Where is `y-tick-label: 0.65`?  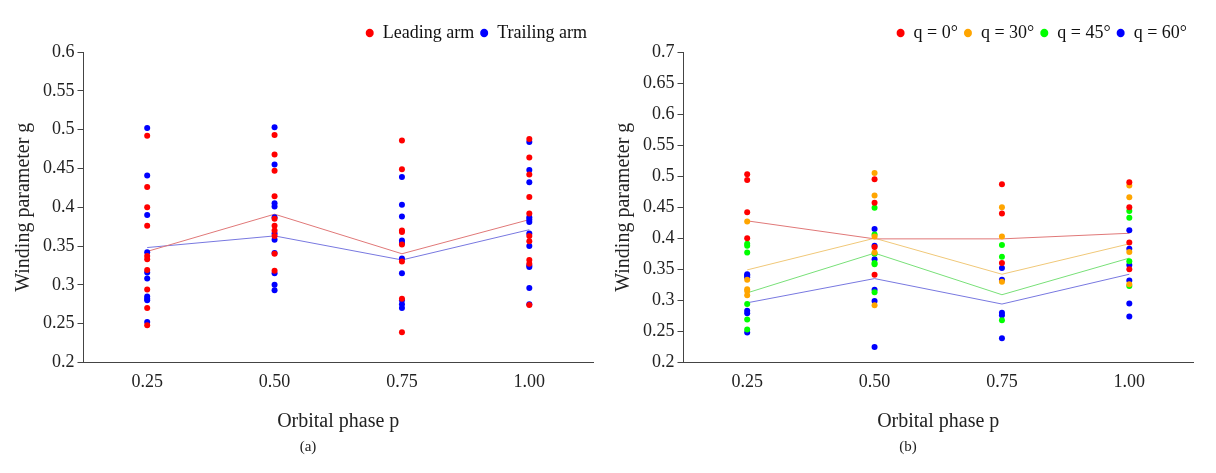
y-tick-label: 0.65 is located at coordinates (659, 81).